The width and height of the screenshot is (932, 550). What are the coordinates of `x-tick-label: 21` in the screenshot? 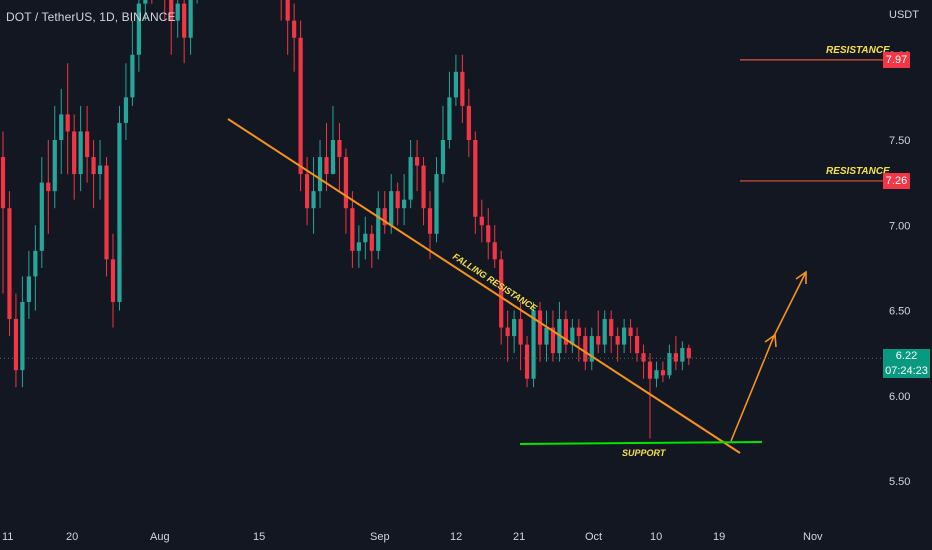 It's located at (519, 537).